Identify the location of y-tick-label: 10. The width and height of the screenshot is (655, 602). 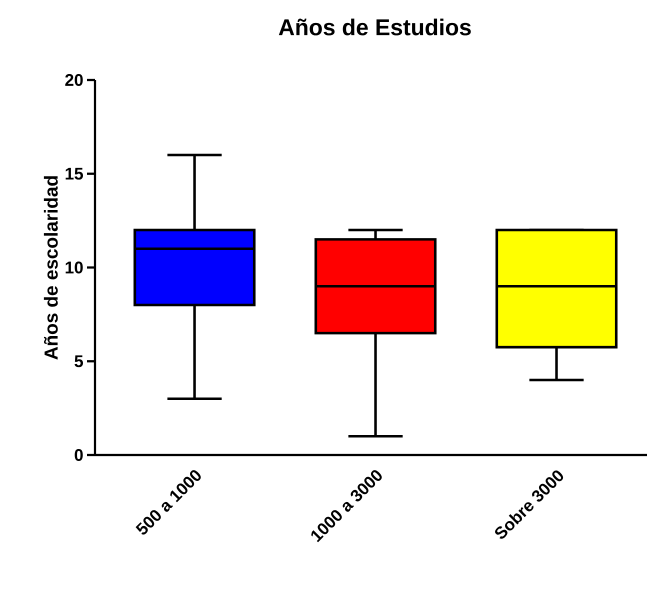
(74, 268).